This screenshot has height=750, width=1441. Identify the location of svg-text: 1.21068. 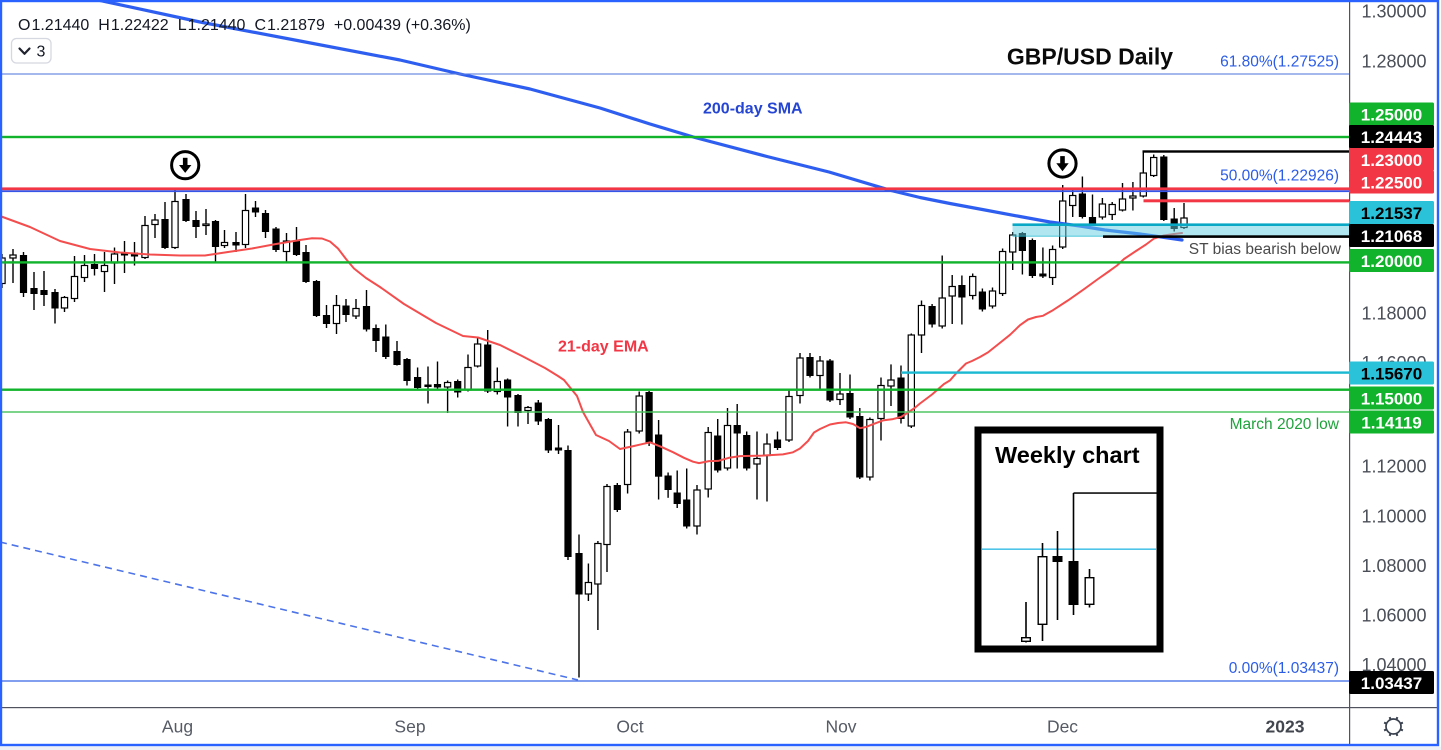
(1391, 236).